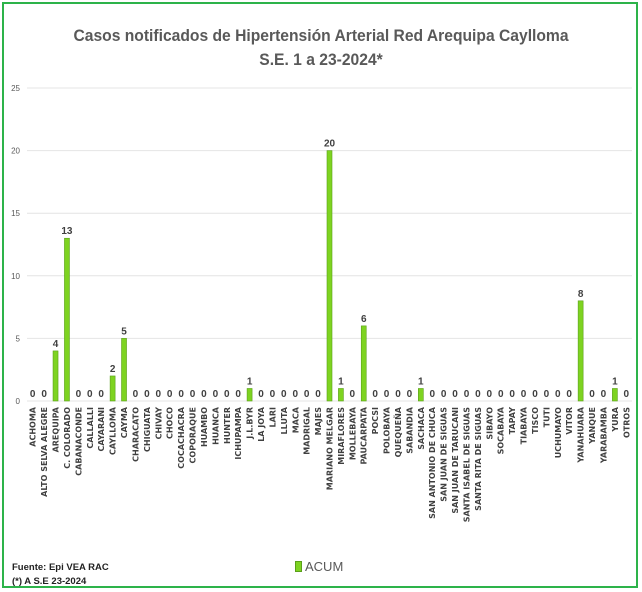 The image size is (642, 592). What do you see at coordinates (318, 421) in the screenshot?
I see `x-tick-label: MAJES` at bounding box center [318, 421].